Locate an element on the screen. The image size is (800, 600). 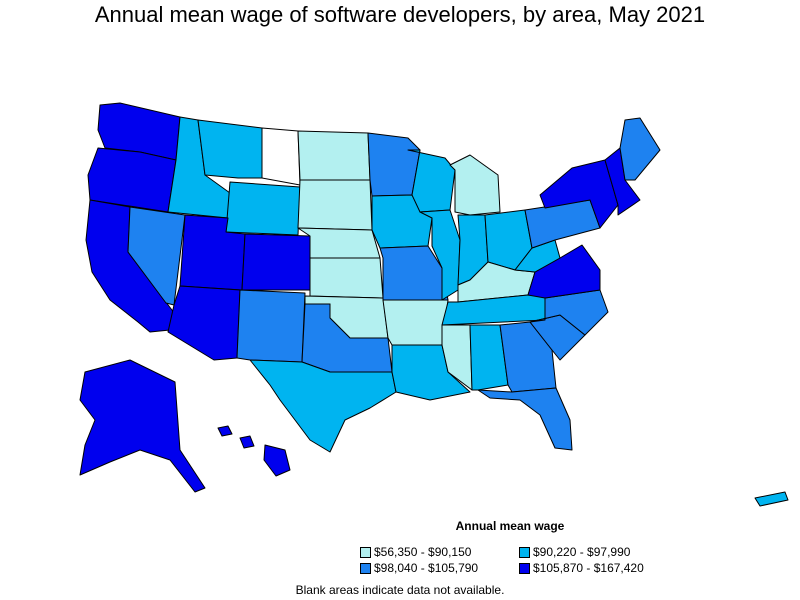
legend-item: $56,350 - $90,150 is located at coordinates (415, 552).